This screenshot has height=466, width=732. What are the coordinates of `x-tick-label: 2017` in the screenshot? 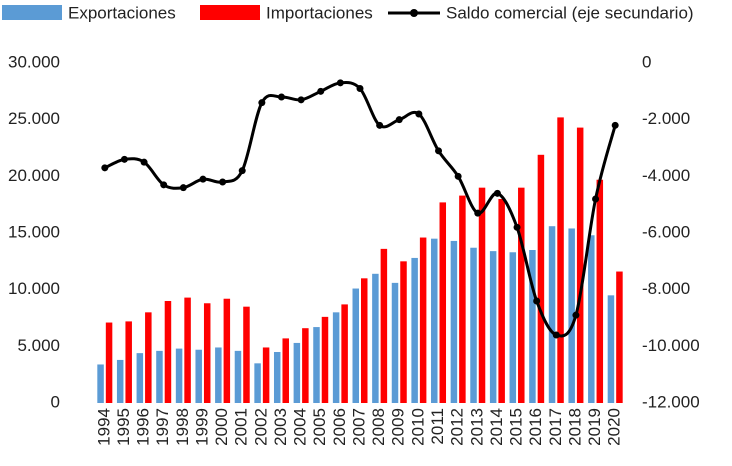 It's located at (555, 427).